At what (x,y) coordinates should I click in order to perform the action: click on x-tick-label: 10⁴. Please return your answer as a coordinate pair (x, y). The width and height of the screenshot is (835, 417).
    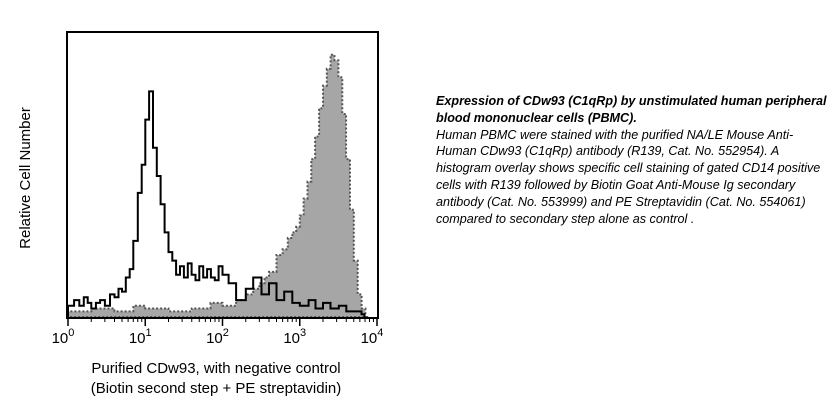
    Looking at the image, I should click on (372, 337).